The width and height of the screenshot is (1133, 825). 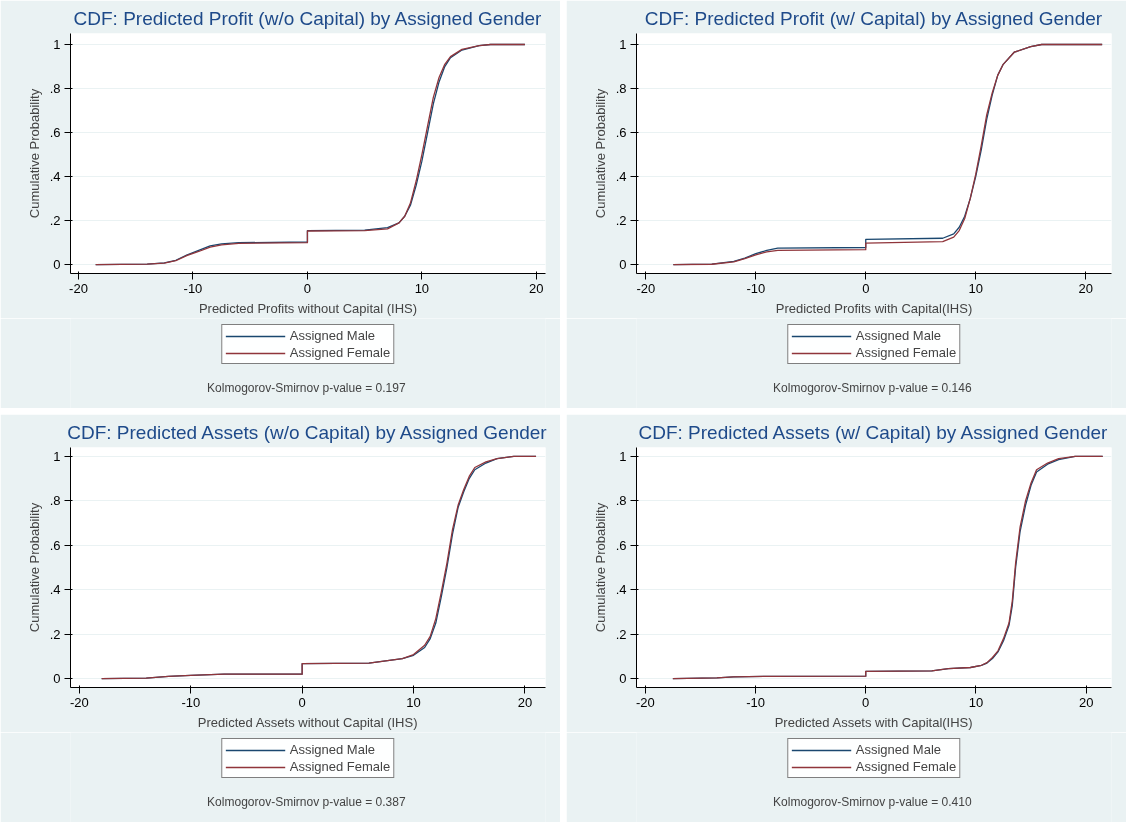 I want to click on chart-title: CDF: Predicted Assets (w/o Capital) by Assigned Gender, so click(x=307, y=432).